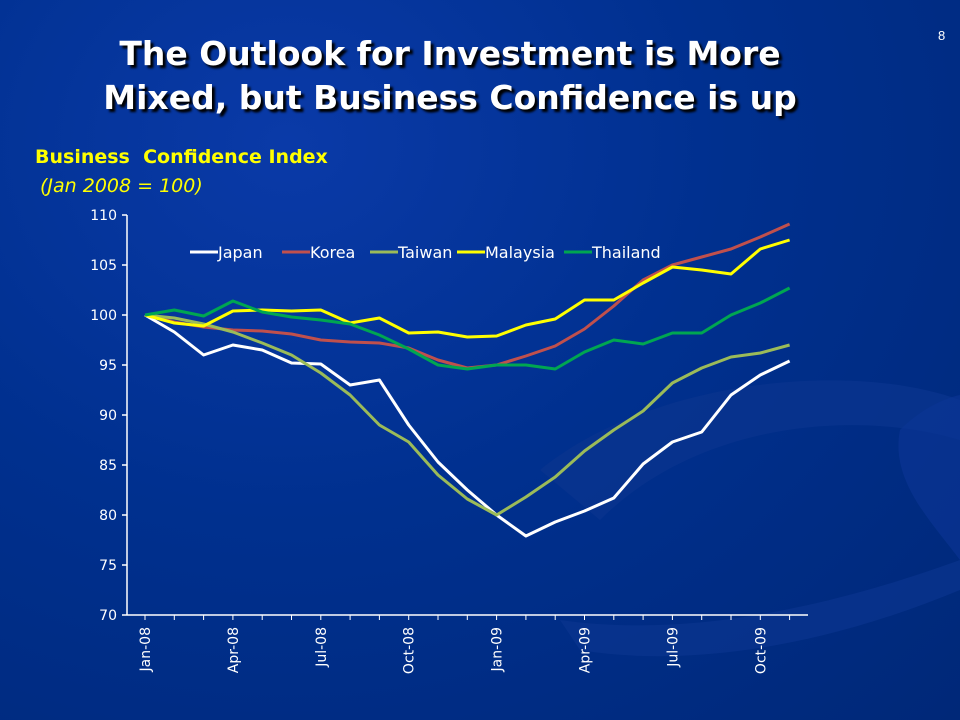 The image size is (960, 720). What do you see at coordinates (424, 252) in the screenshot?
I see `legend-label-taiwan: Taiwan` at bounding box center [424, 252].